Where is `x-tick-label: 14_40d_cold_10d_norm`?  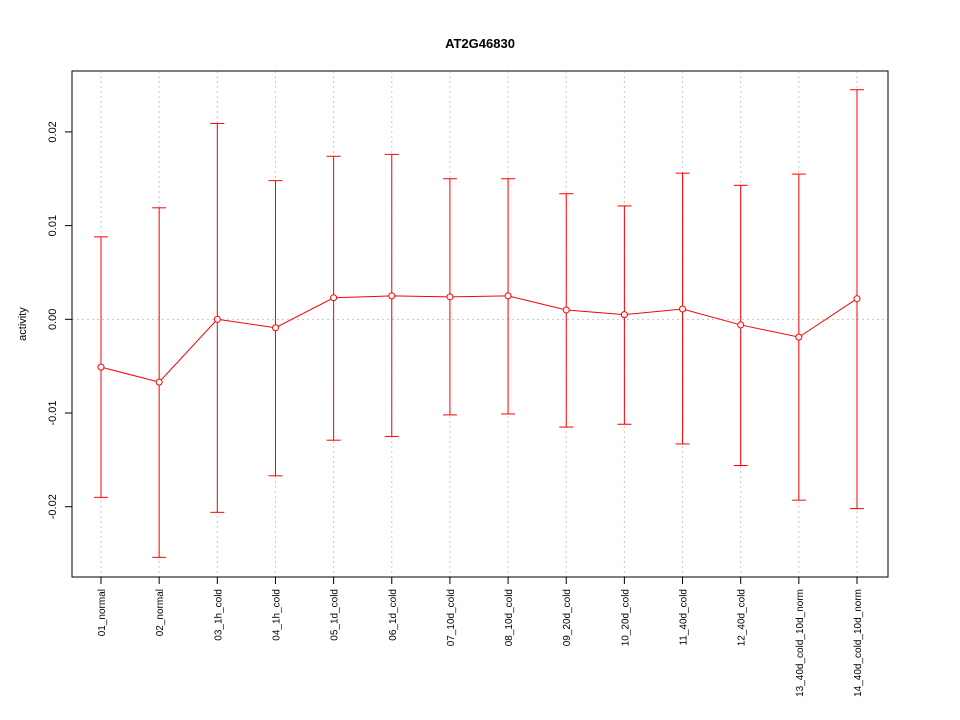
x-tick-label: 14_40d_cold_10d_norm is located at coordinates (858, 643).